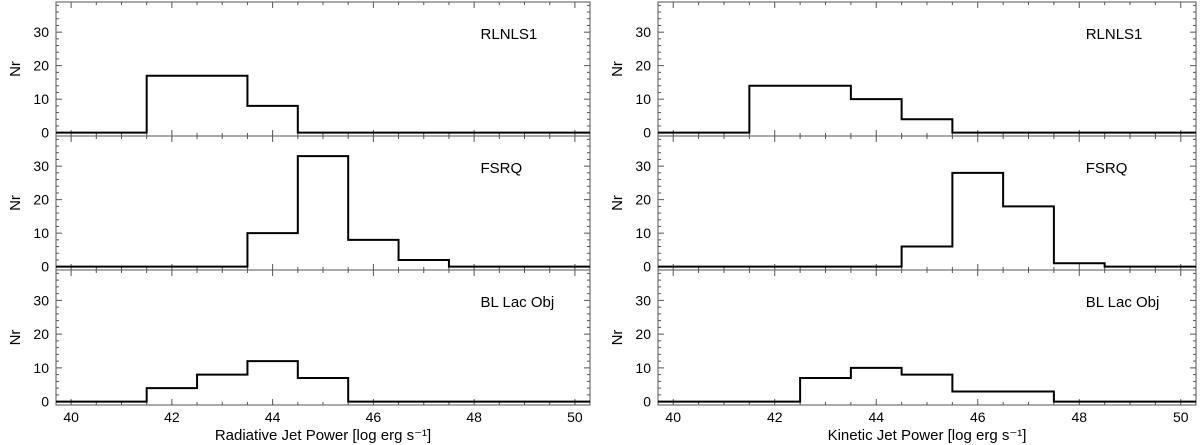  What do you see at coordinates (927, 435) in the screenshot?
I see `x-axis-label: Kinetic Jet Power [log erg s⁻¹]` at bounding box center [927, 435].